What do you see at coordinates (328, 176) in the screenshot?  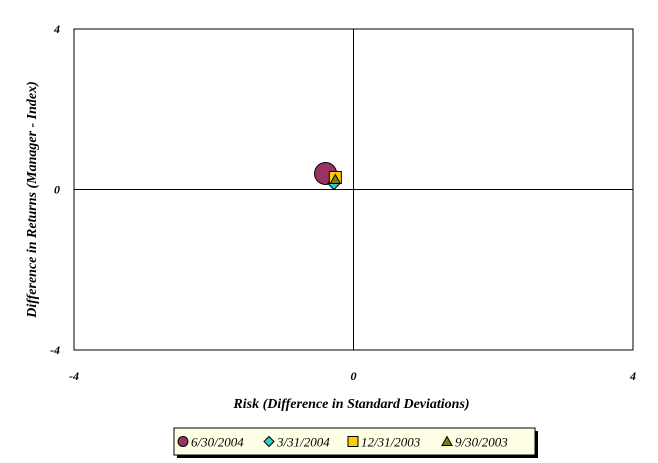 I see `data-points` at bounding box center [328, 176].